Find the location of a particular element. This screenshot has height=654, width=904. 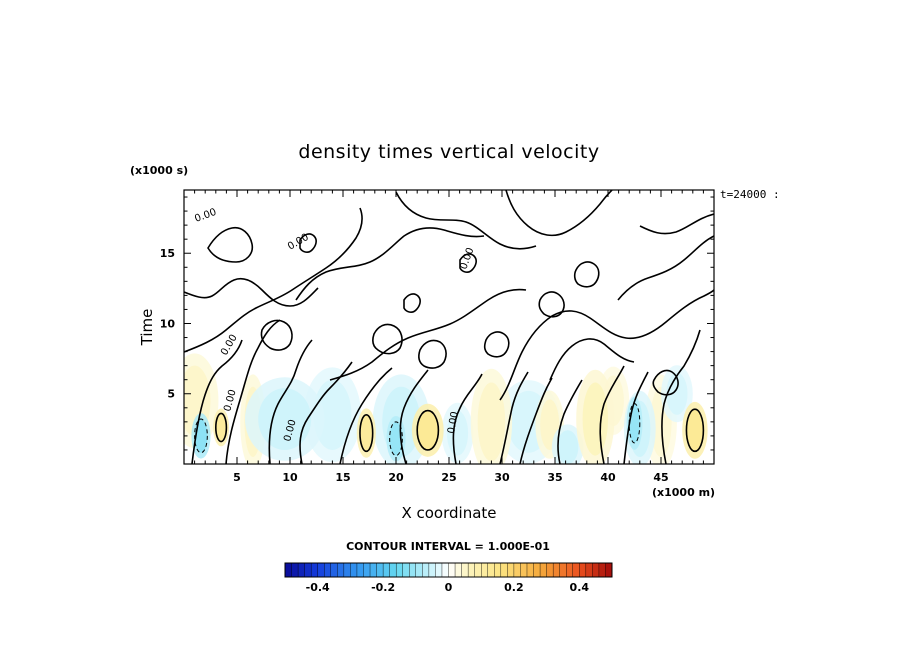

y-unit-label: (x1000 s) is located at coordinates (159, 170).